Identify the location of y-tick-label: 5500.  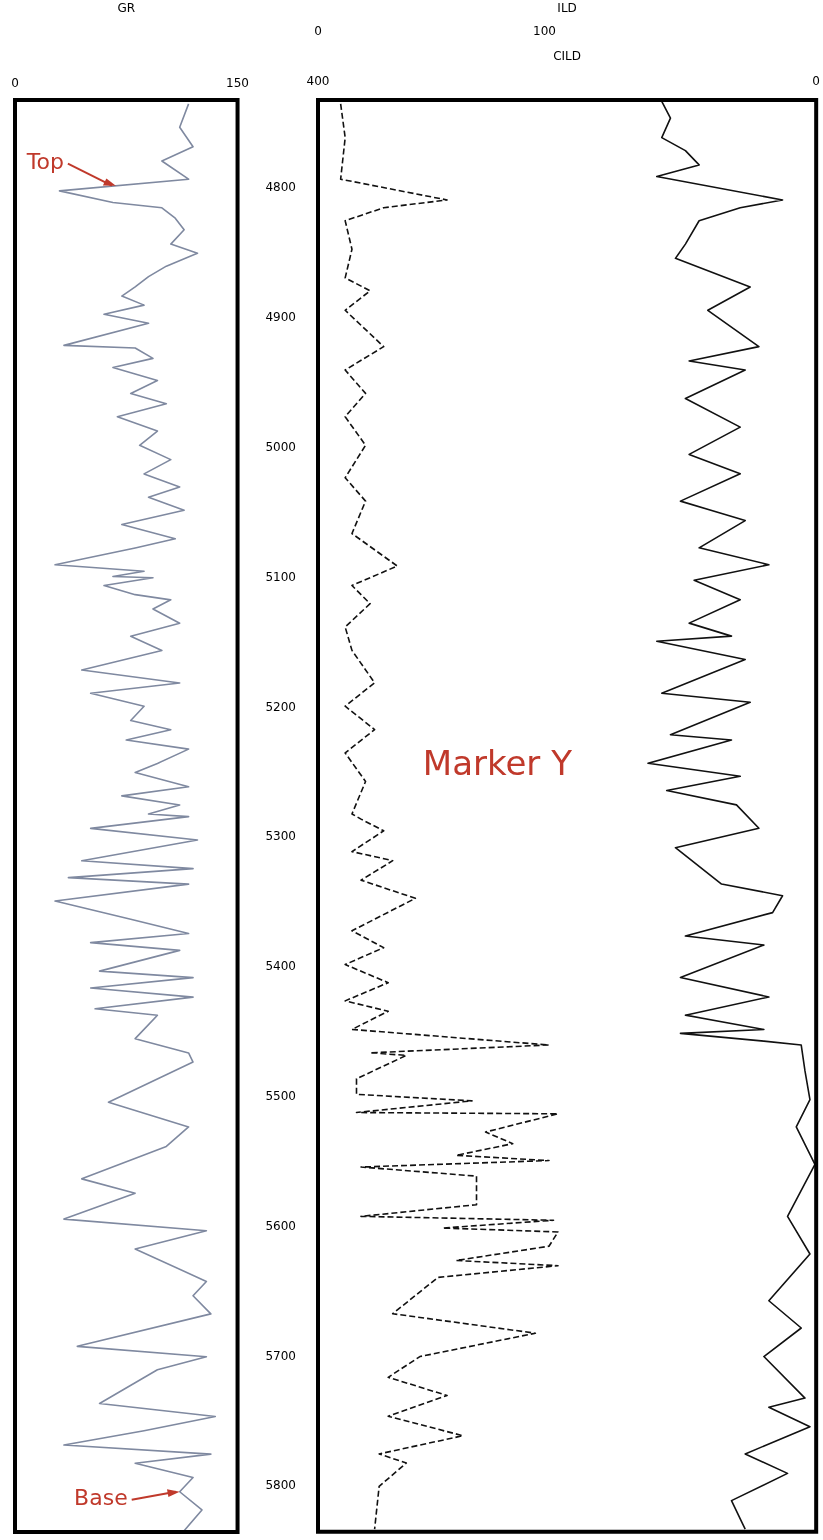
(280, 1096).